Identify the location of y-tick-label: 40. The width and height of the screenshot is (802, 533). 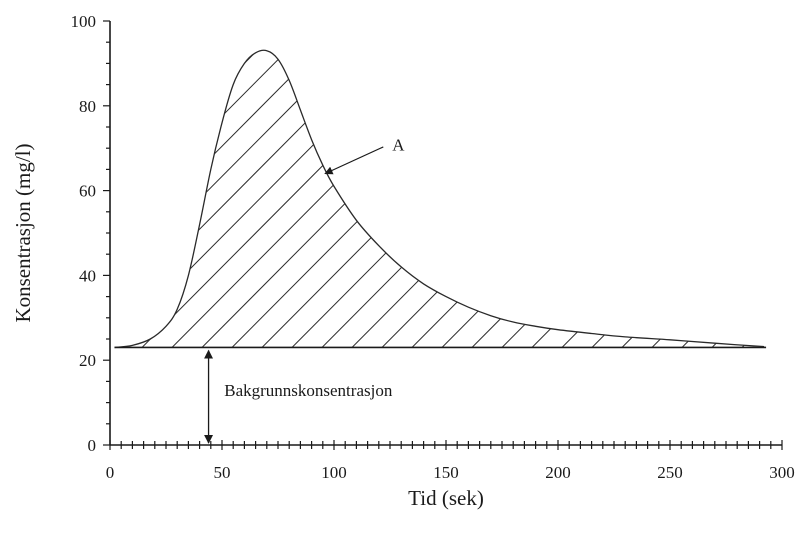
(87, 275).